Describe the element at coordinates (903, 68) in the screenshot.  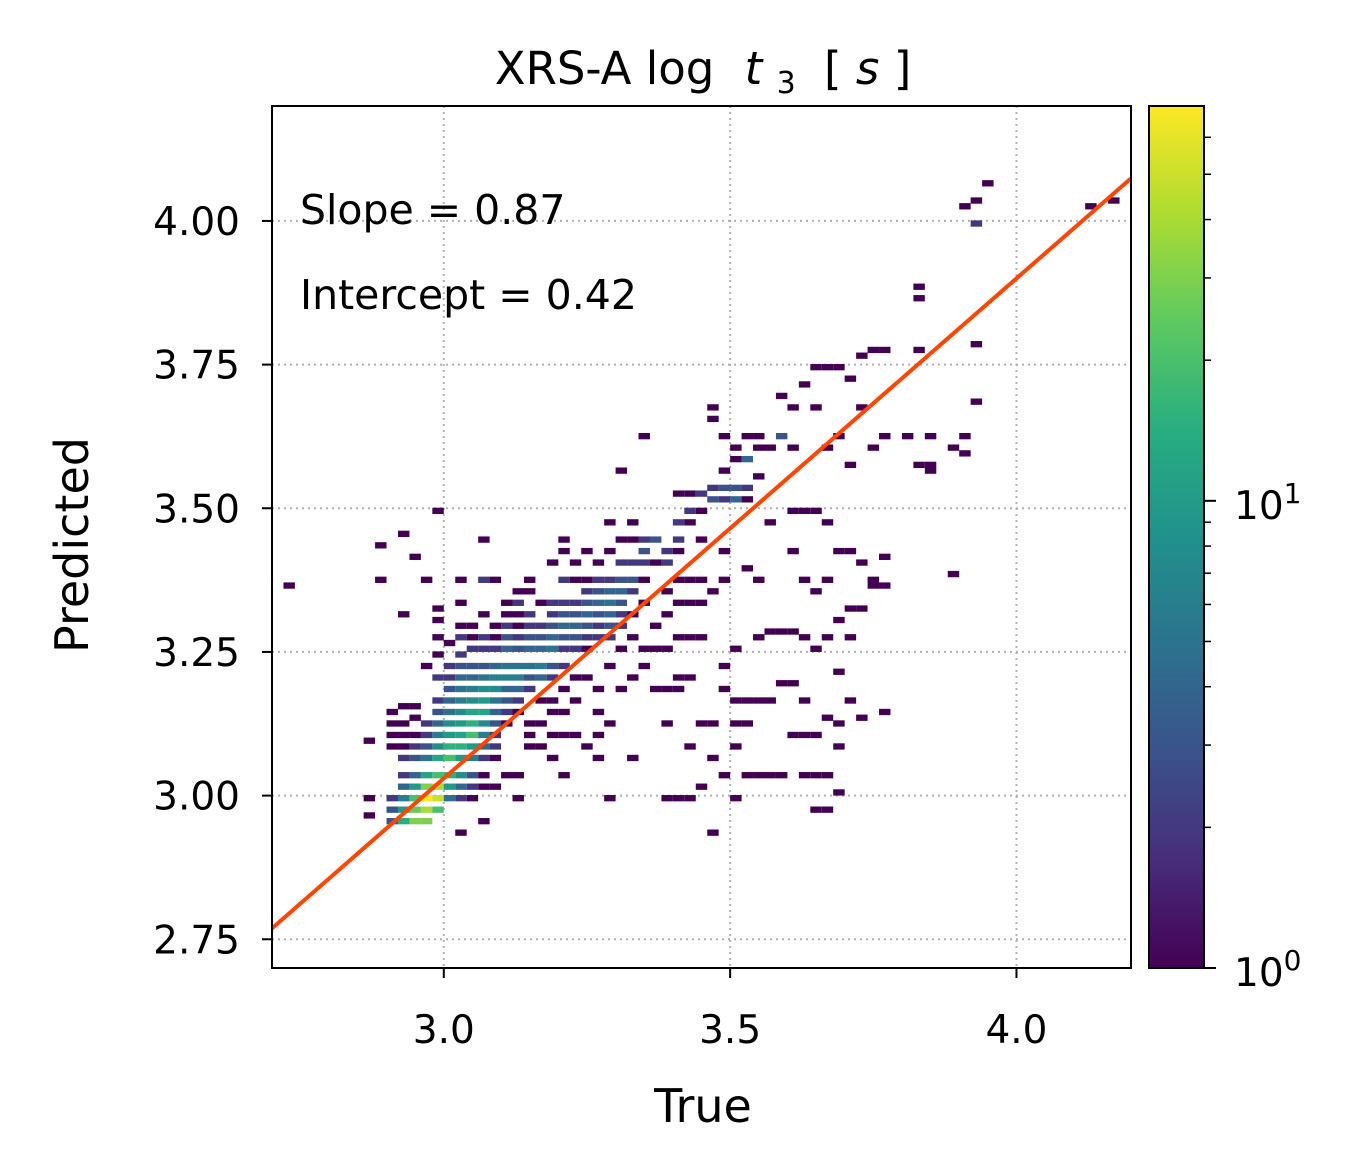
I see `title-unit-close: ]` at that location.